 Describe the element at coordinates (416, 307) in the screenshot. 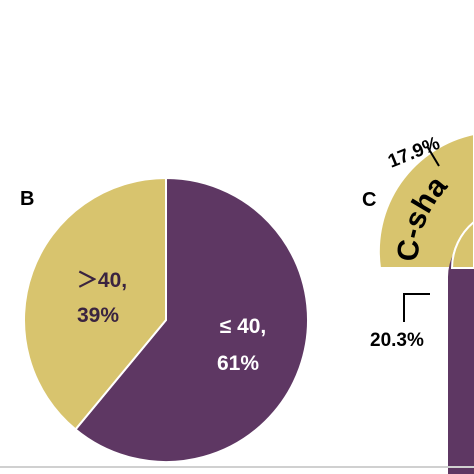

I see `annotation-20-3-leader` at that location.